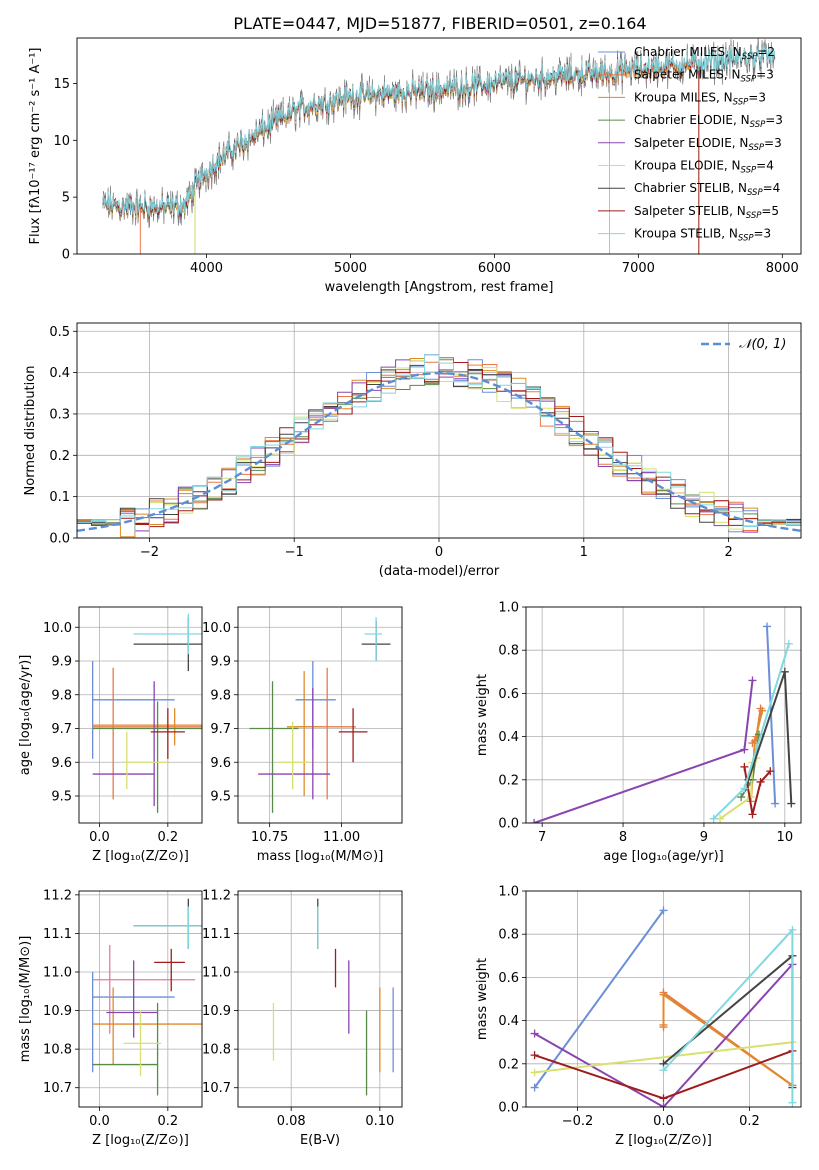 The height and width of the screenshot is (1170, 819). What do you see at coordinates (61, 763) in the screenshot?
I see `y-tick-label: 9.6` at bounding box center [61, 763].